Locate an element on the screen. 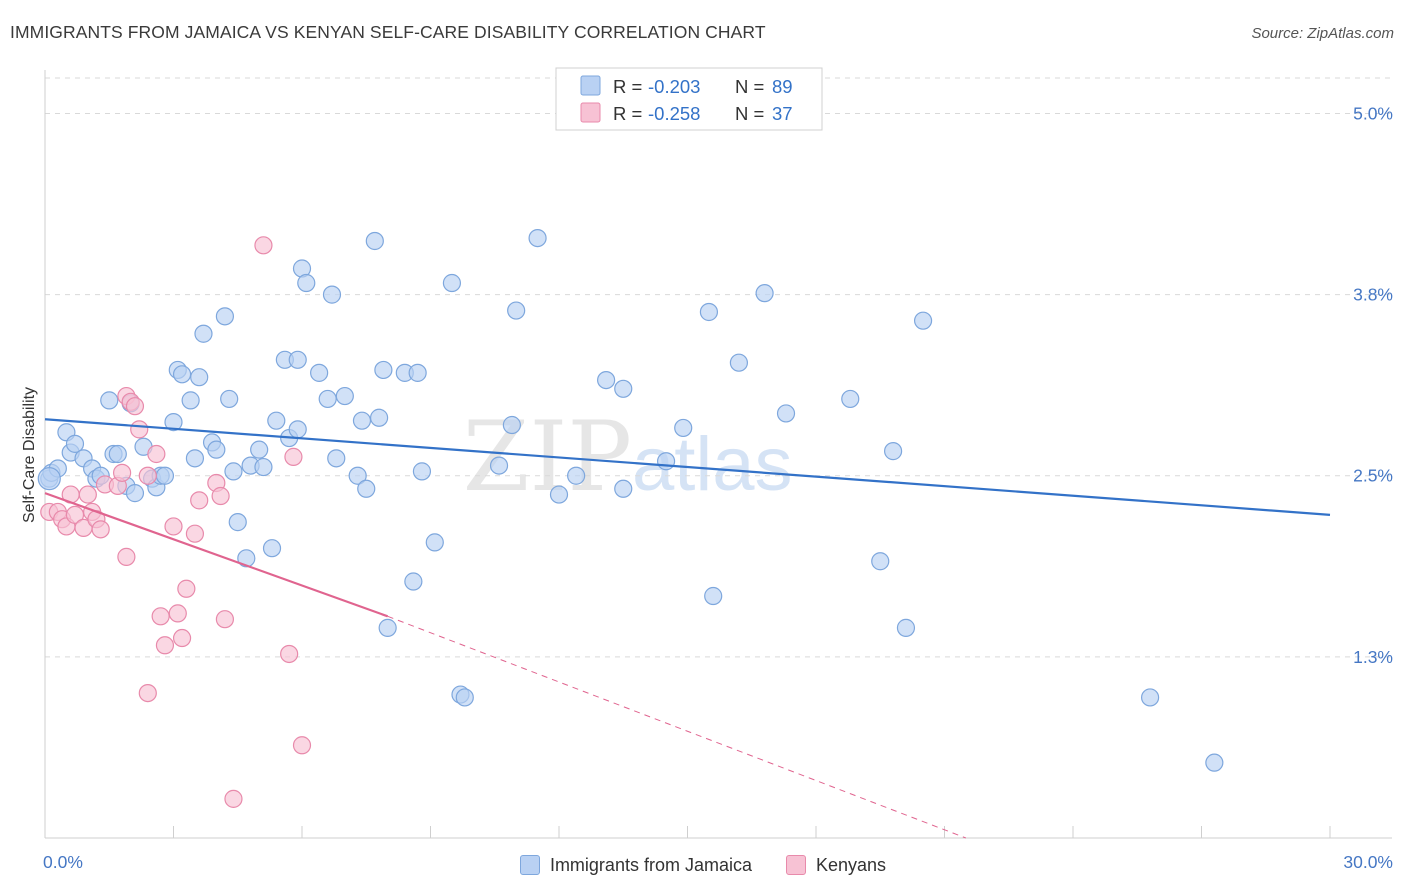  x-tick-label-max: 30.0% is located at coordinates (1368, 862).